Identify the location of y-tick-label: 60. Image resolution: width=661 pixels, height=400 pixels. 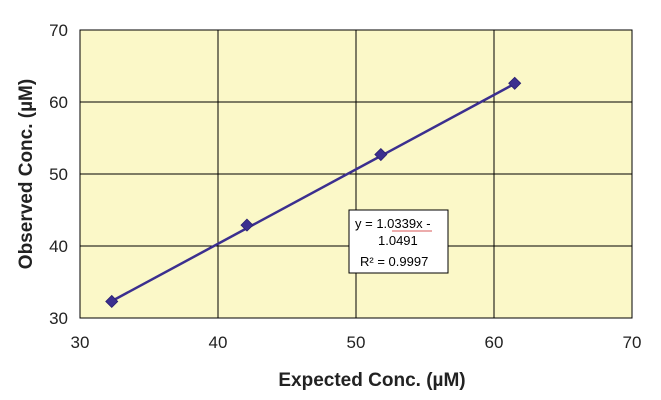
(58, 102).